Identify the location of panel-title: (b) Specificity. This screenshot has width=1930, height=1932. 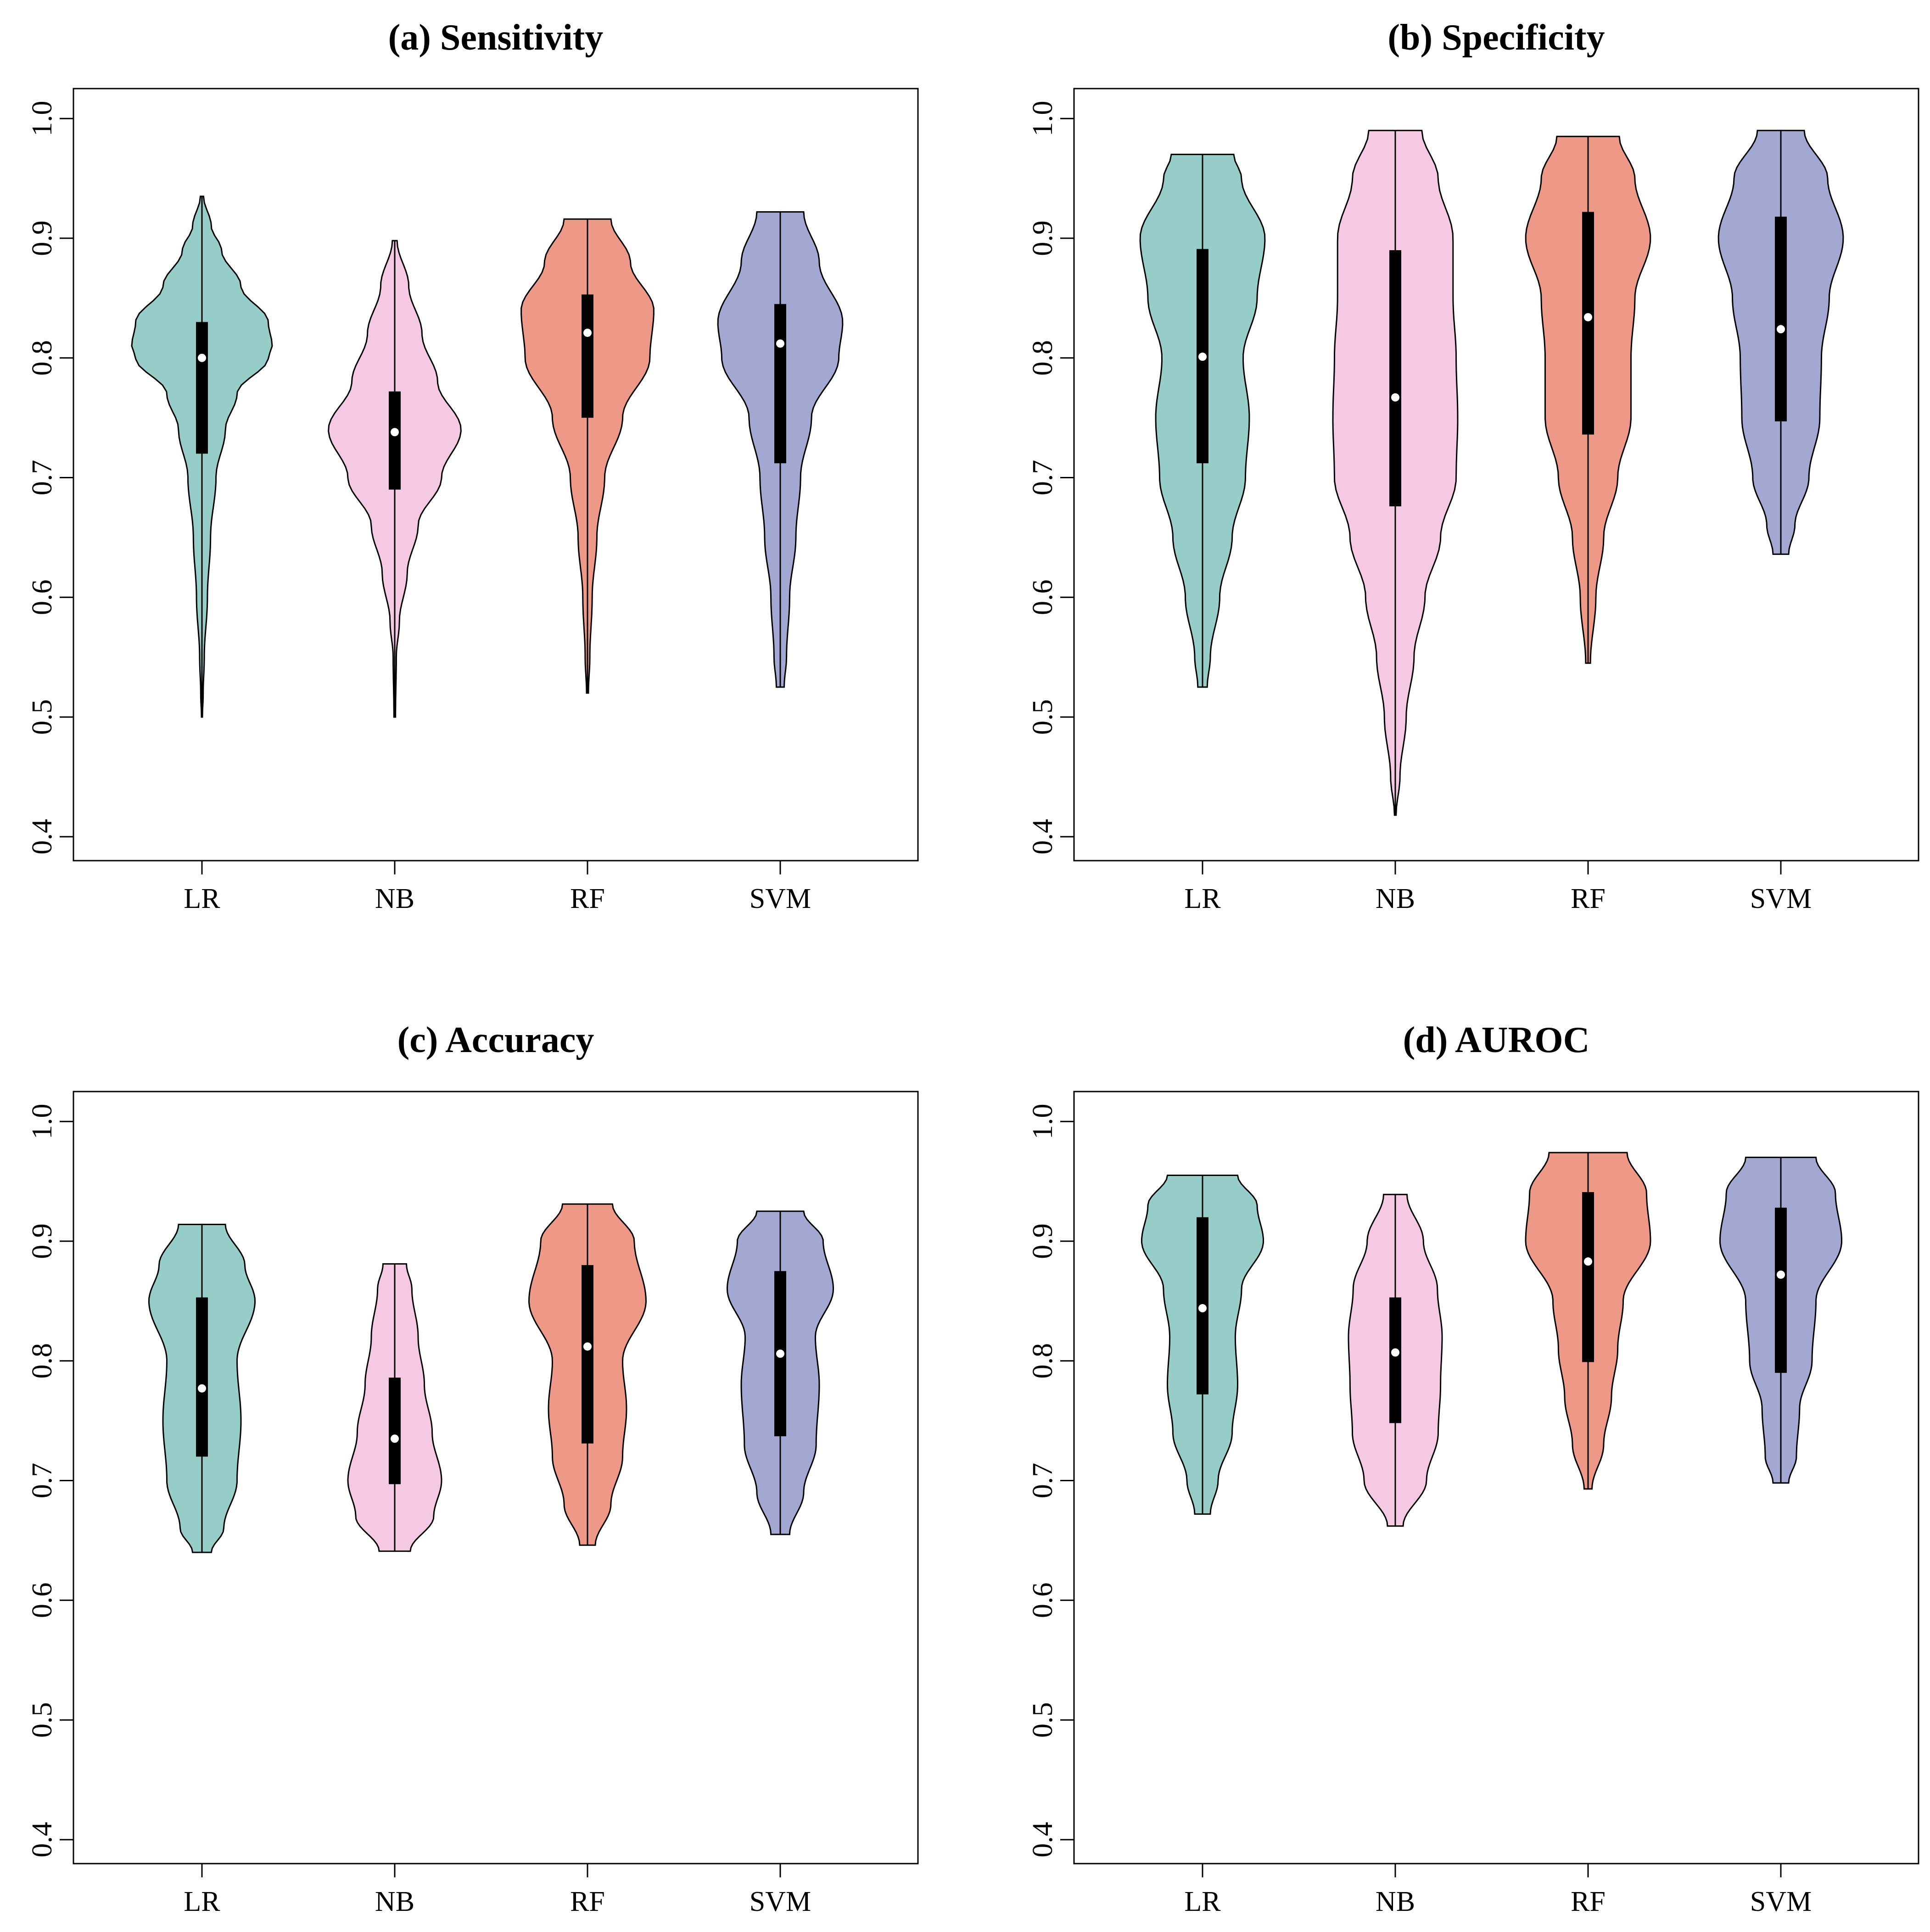
(1496, 37).